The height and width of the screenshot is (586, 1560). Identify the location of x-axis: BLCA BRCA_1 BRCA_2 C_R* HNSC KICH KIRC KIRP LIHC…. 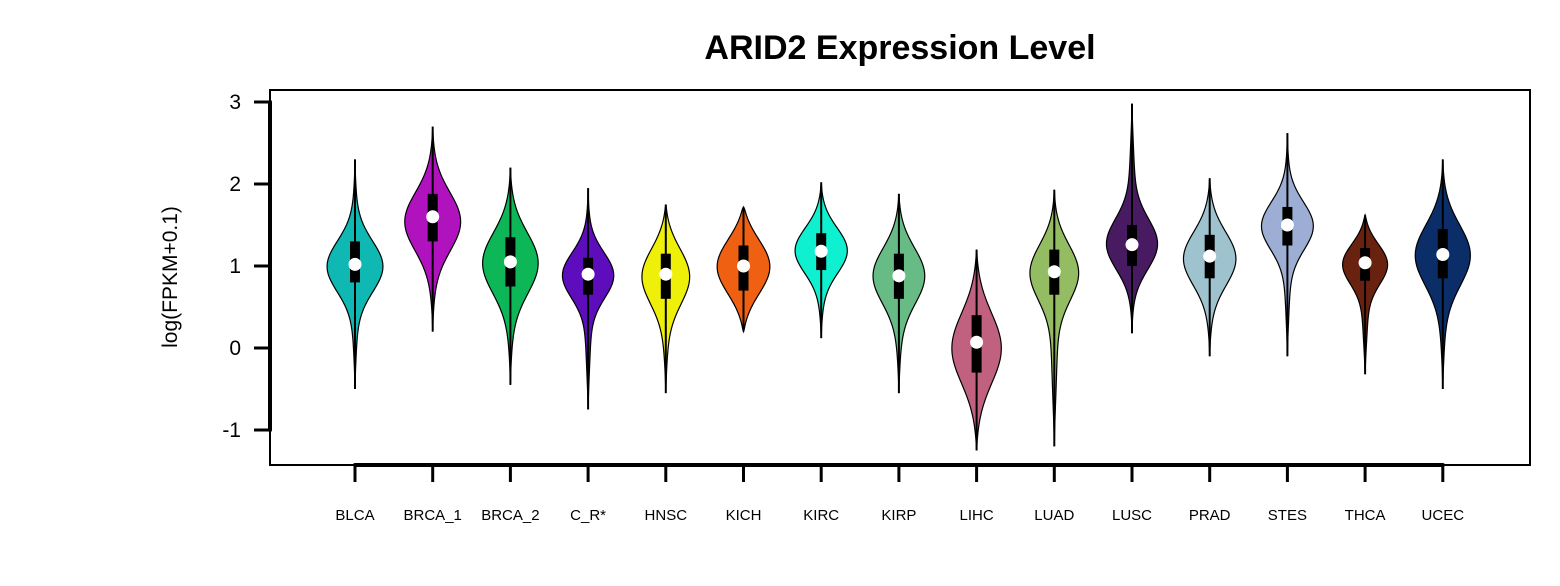
(900, 493).